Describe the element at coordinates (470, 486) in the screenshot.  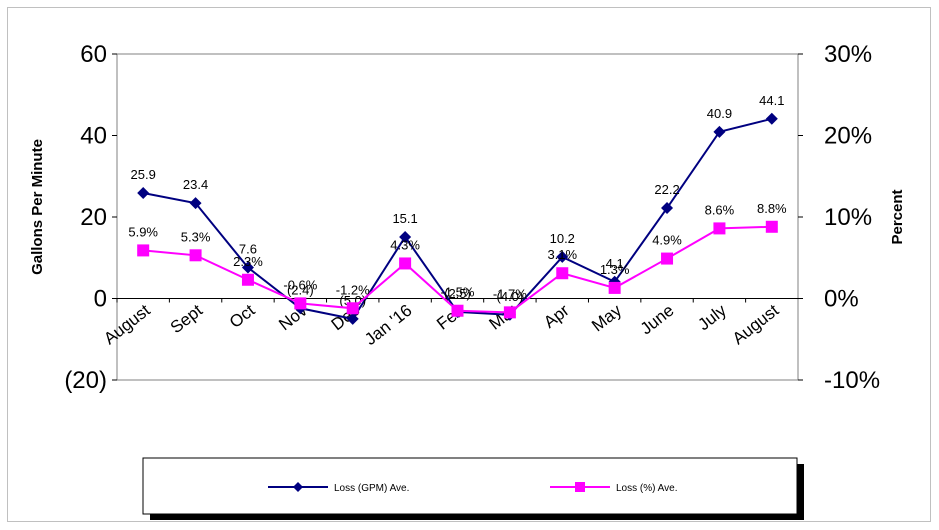
I see `legend-box` at that location.